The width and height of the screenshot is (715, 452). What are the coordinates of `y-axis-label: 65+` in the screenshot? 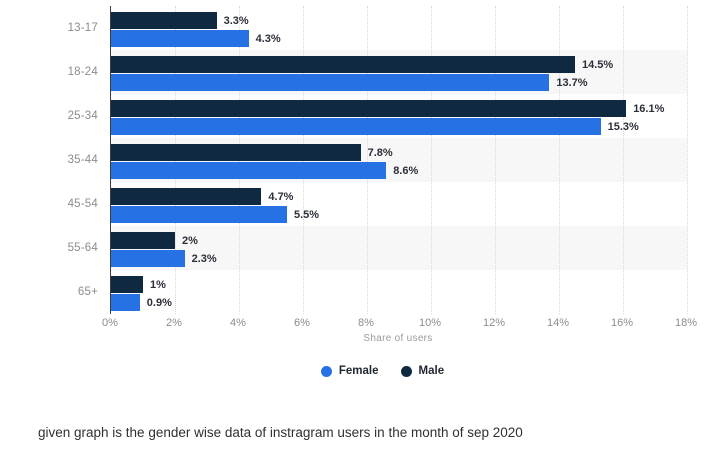 It's located at (87, 292).